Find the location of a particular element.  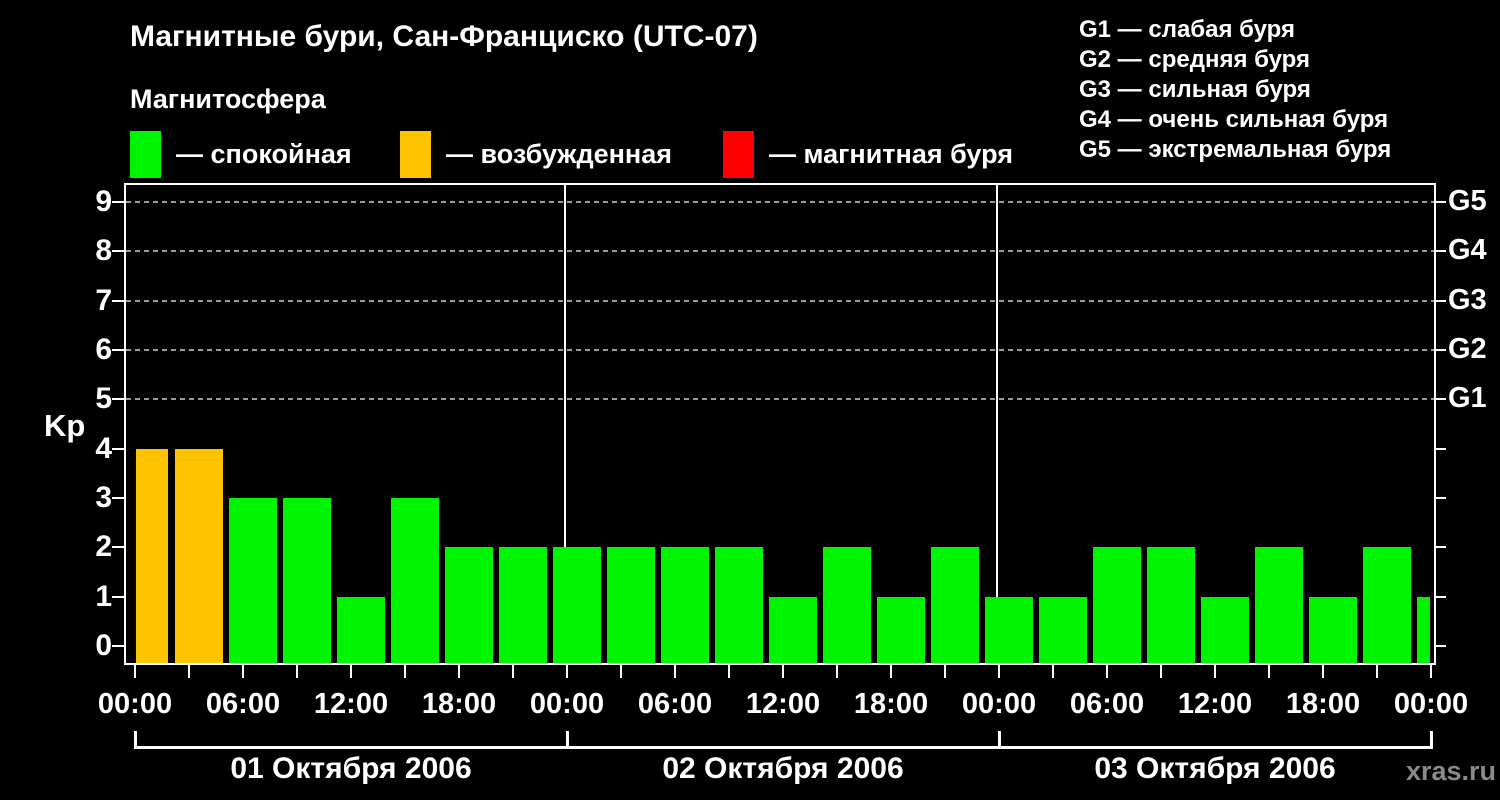

x-tick-label-6: 12:00 is located at coordinates (783, 704).